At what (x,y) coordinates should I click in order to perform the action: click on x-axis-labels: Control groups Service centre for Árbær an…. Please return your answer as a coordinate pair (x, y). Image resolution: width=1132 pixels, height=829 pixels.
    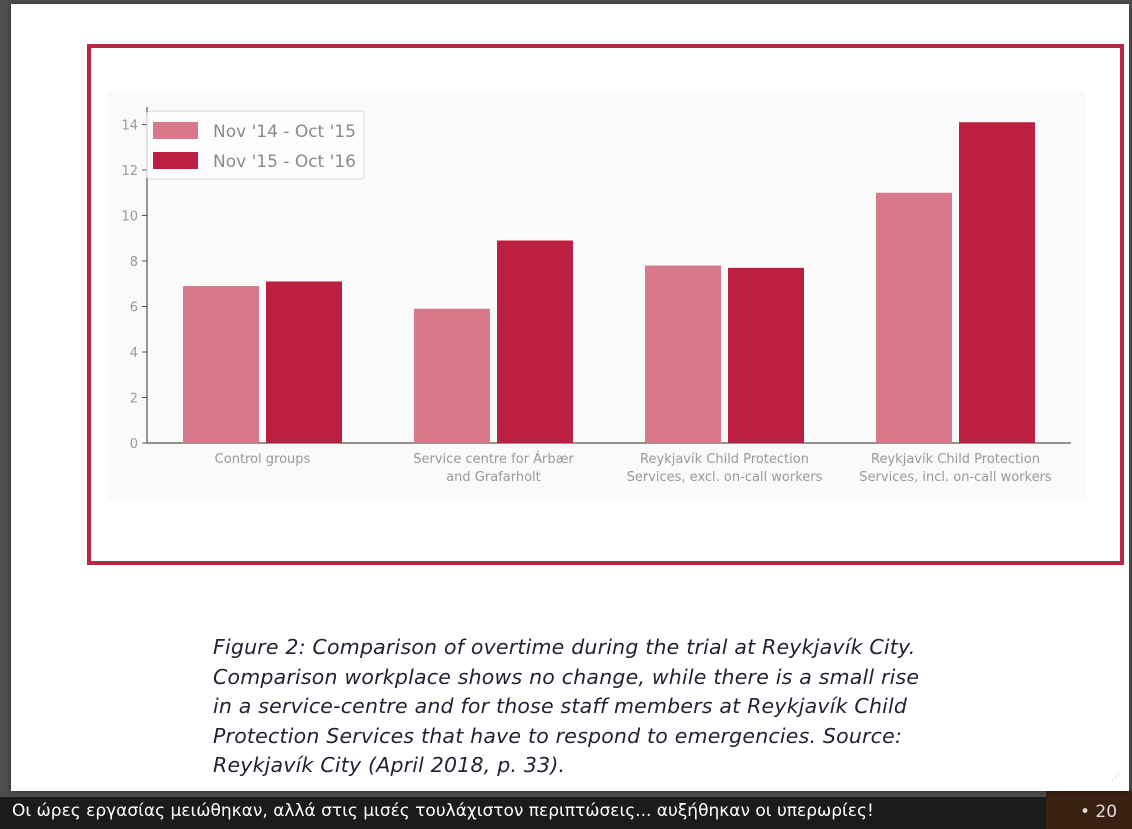
    Looking at the image, I should click on (633, 468).